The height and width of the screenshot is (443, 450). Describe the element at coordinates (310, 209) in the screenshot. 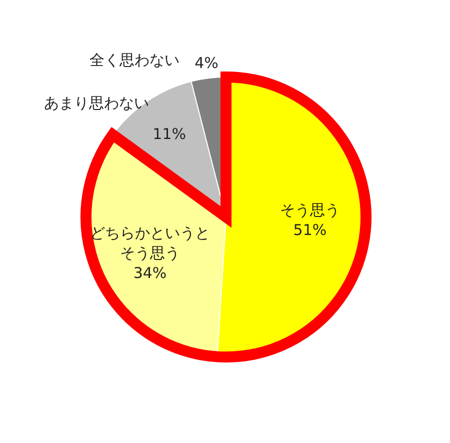

I see `slice-label: そう思う` at that location.